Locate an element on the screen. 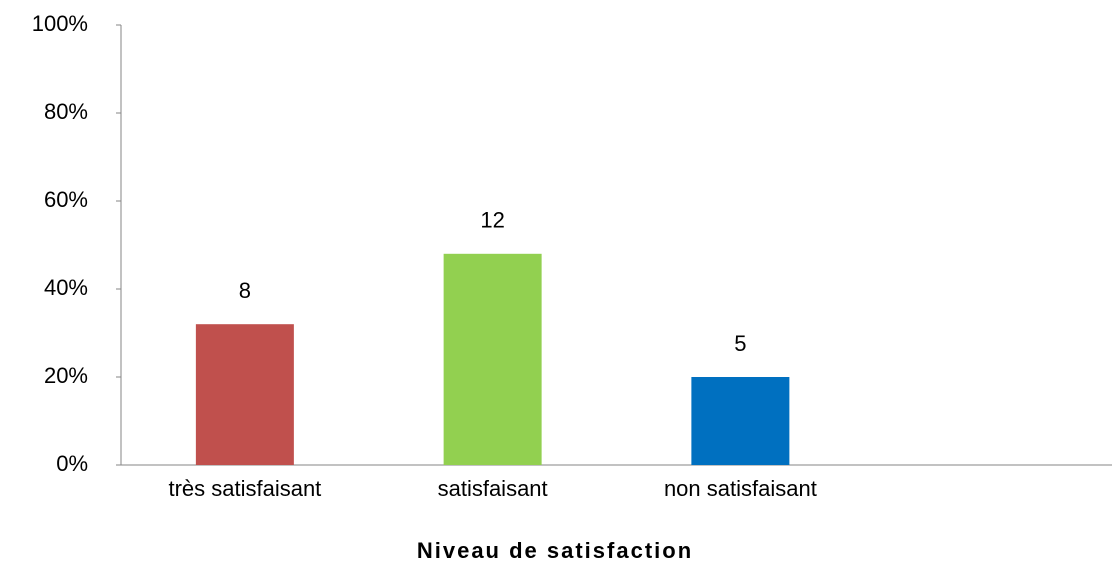 The image size is (1112, 586). data-label: 8 is located at coordinates (245, 290).